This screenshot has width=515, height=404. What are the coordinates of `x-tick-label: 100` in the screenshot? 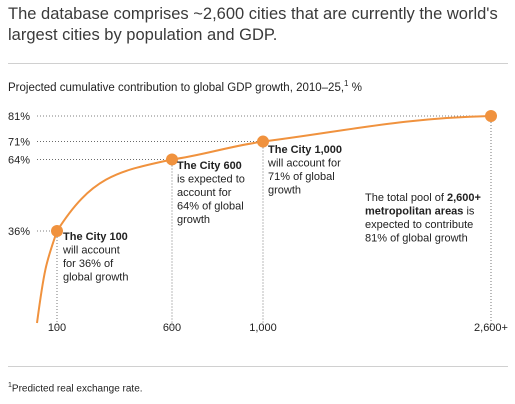 It's located at (57, 328).